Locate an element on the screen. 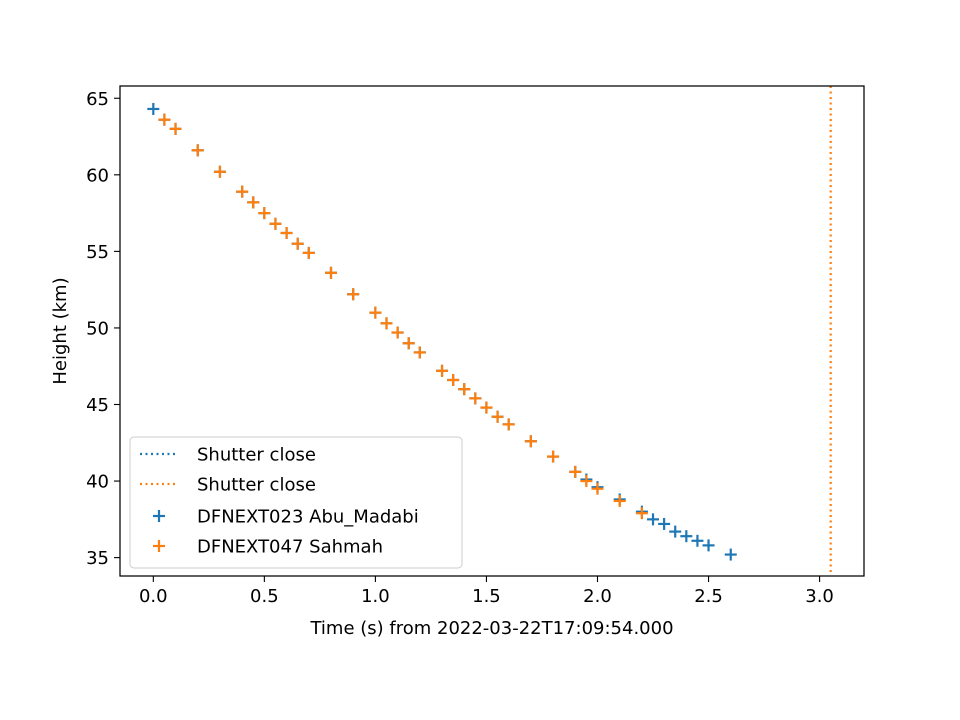 The width and height of the screenshot is (960, 720). x-tick-label: 3.0 is located at coordinates (819, 596).